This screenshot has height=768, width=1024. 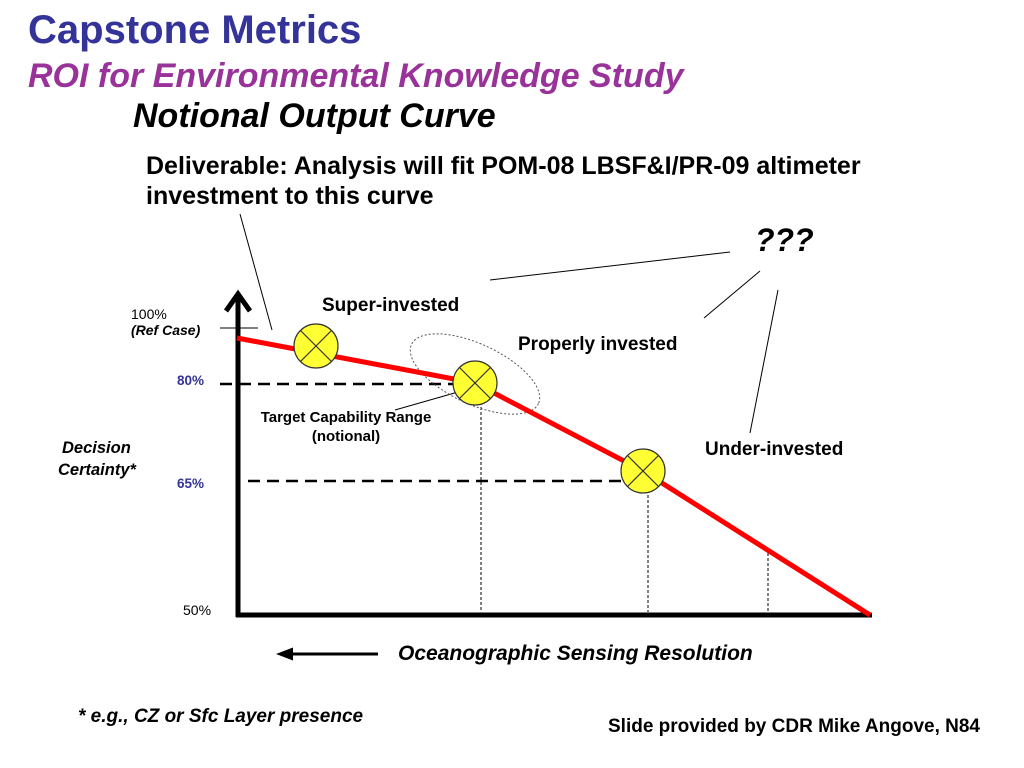 What do you see at coordinates (346, 436) in the screenshot?
I see `target-range-note: (notional)` at bounding box center [346, 436].